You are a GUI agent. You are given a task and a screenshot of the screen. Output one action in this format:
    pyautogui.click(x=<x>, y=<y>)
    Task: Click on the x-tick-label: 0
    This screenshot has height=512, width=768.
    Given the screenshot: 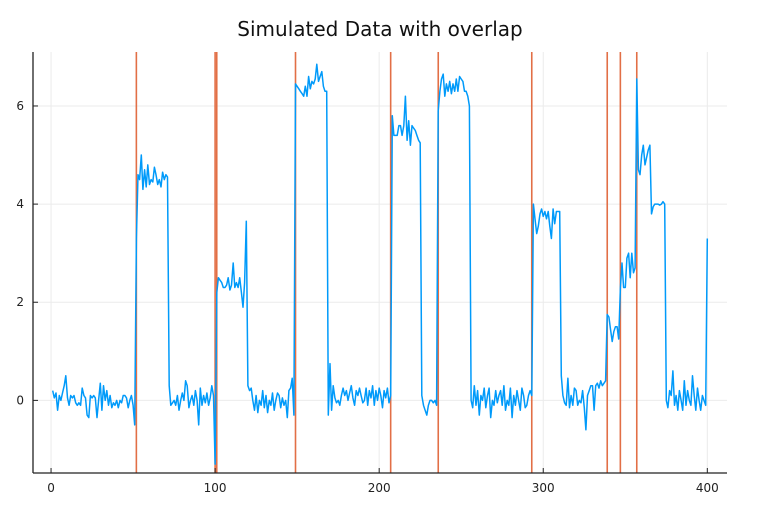 What is the action you would take?
    pyautogui.click(x=51, y=488)
    